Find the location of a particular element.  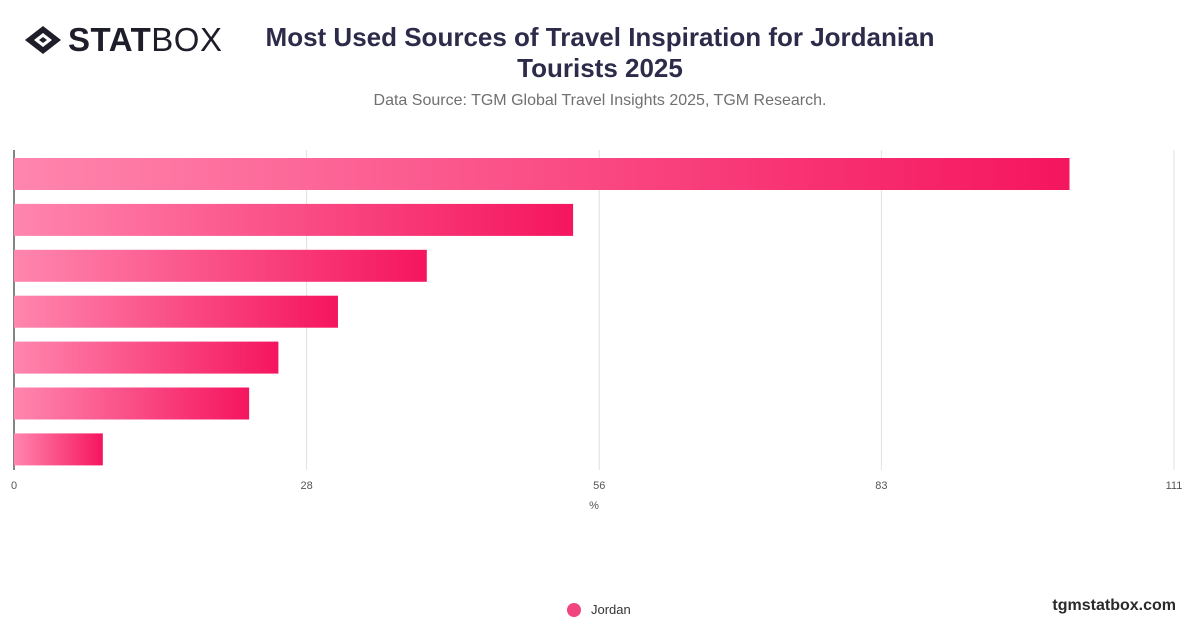

logo-wordmark: STATBOX is located at coordinates (145, 39).